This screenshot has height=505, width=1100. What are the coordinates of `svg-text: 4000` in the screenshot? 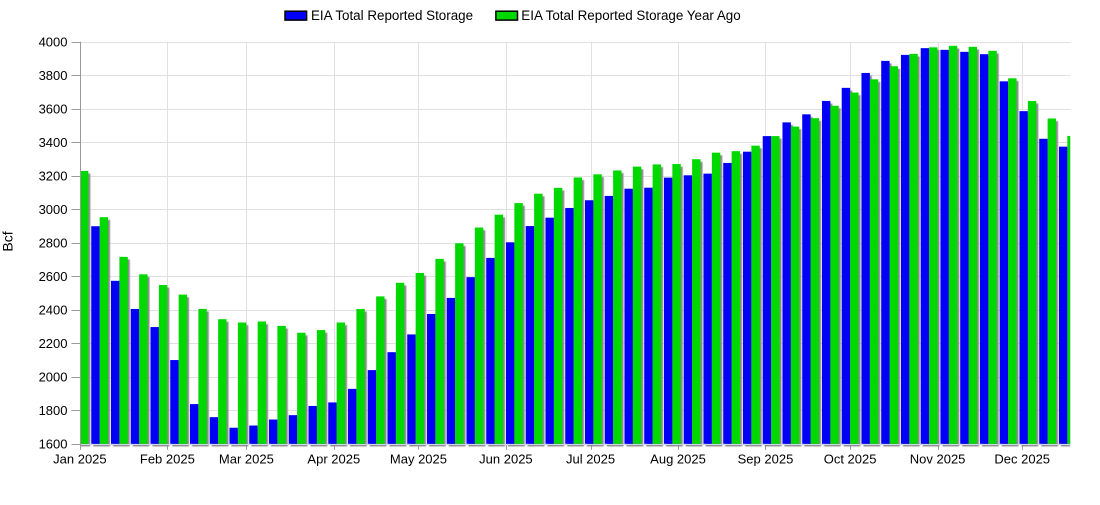 It's located at (53, 41).